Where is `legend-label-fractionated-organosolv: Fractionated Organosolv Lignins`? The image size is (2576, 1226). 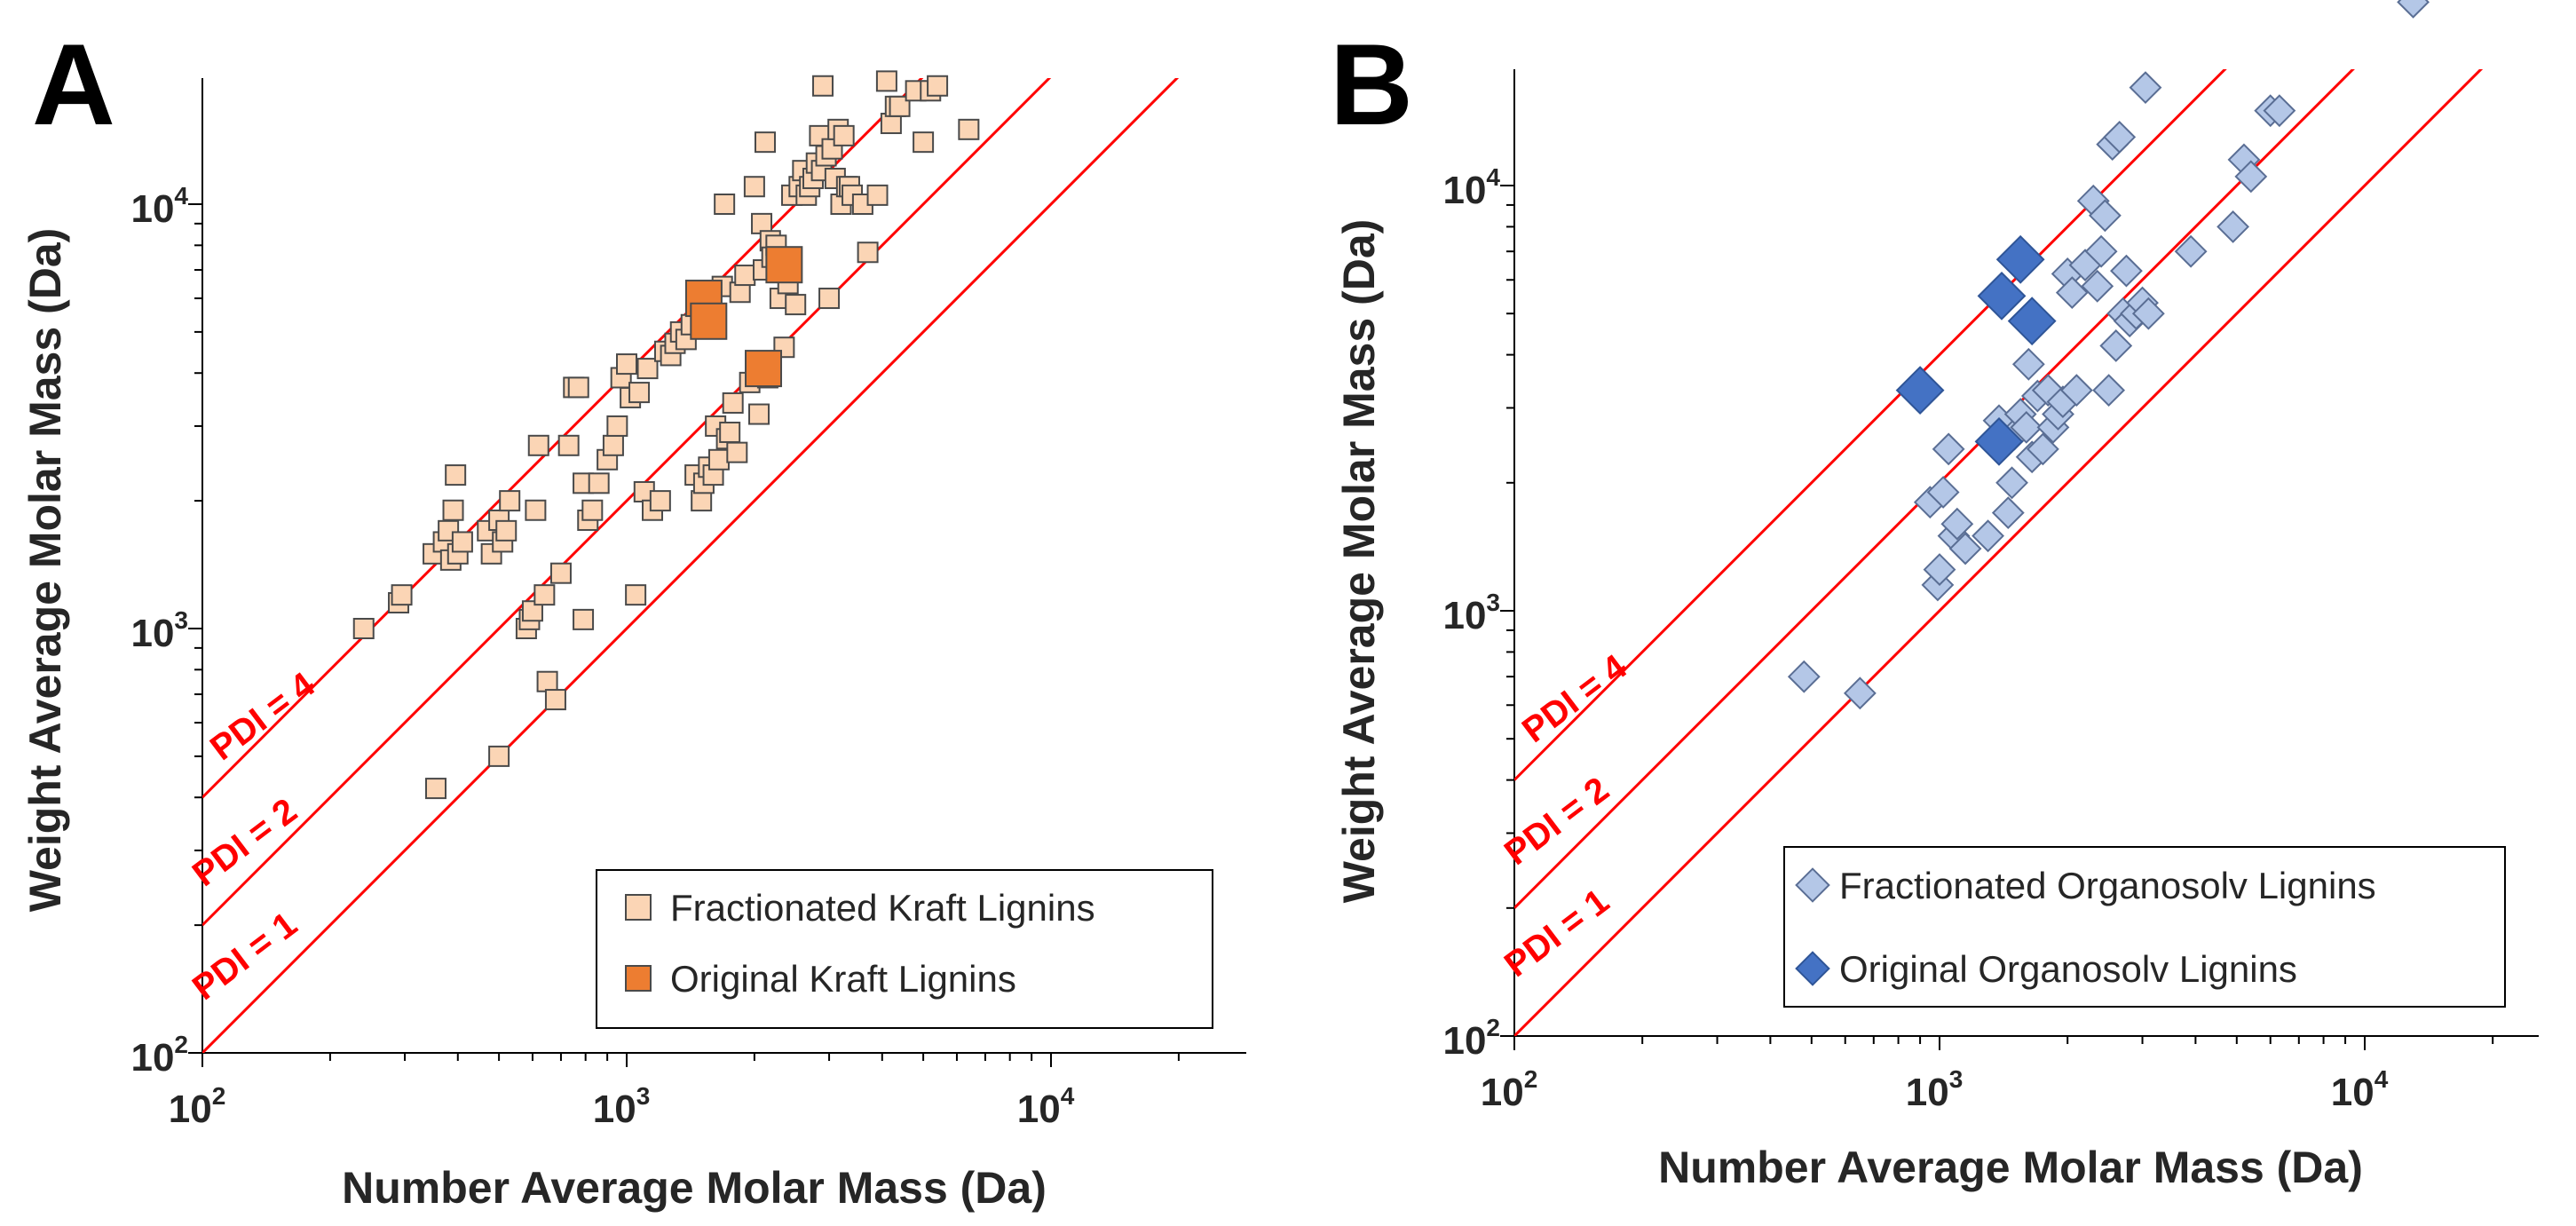 legend-label-fractionated-organosolv: Fractionated Organosolv Lignins is located at coordinates (2107, 885).